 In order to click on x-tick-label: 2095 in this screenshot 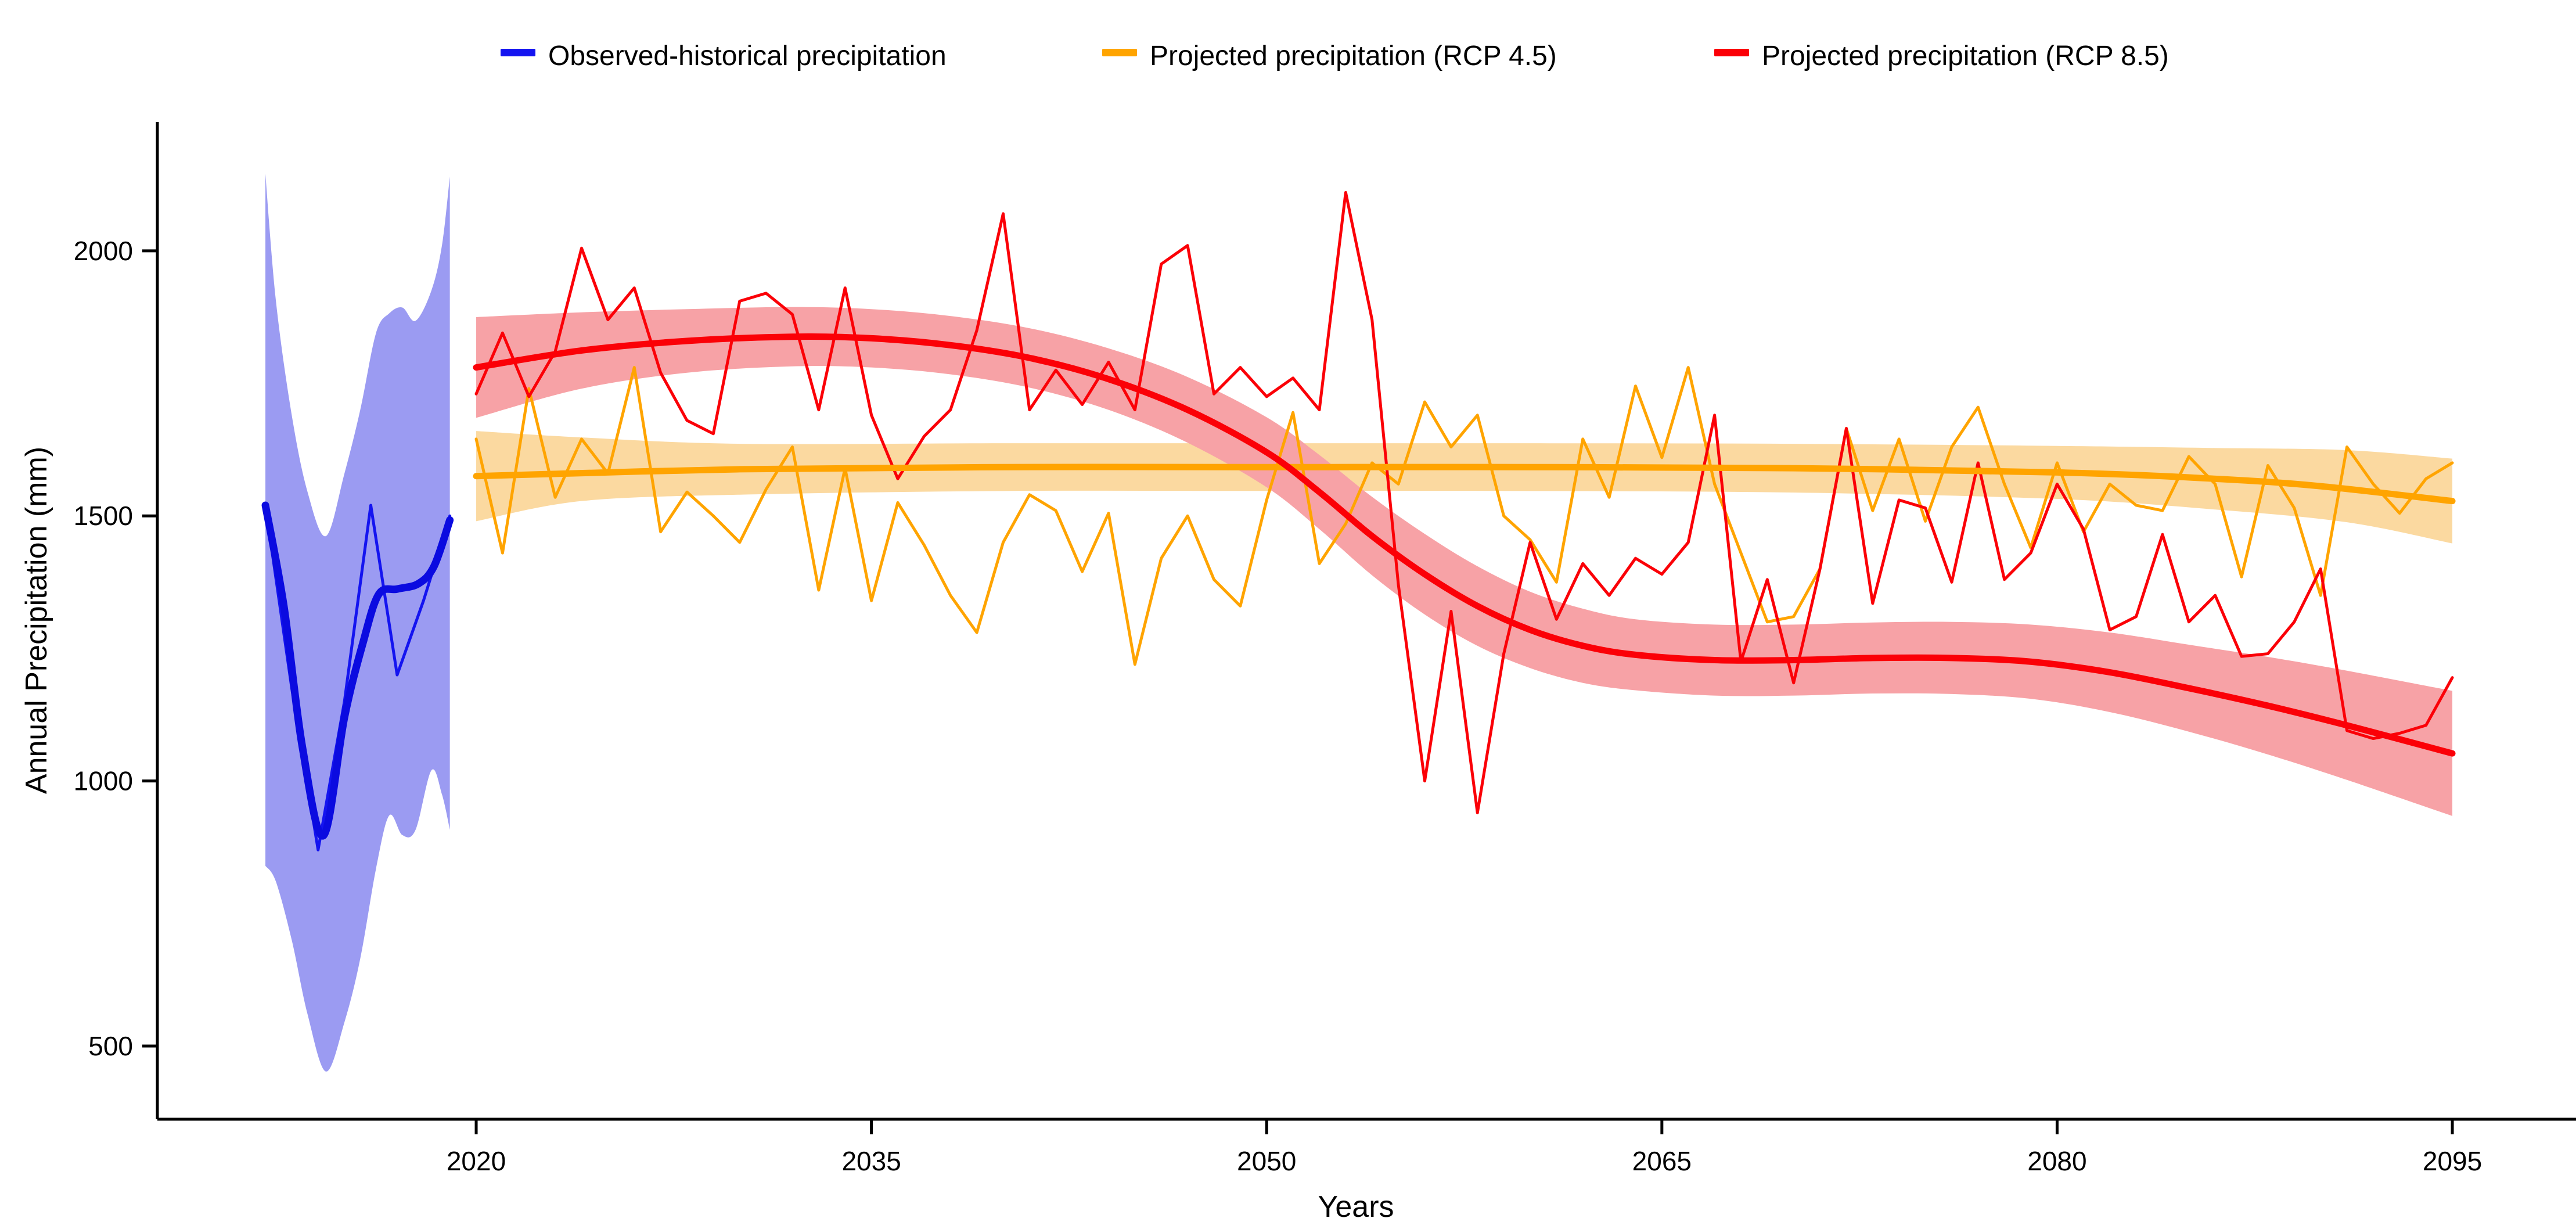, I will do `click(2452, 1161)`.